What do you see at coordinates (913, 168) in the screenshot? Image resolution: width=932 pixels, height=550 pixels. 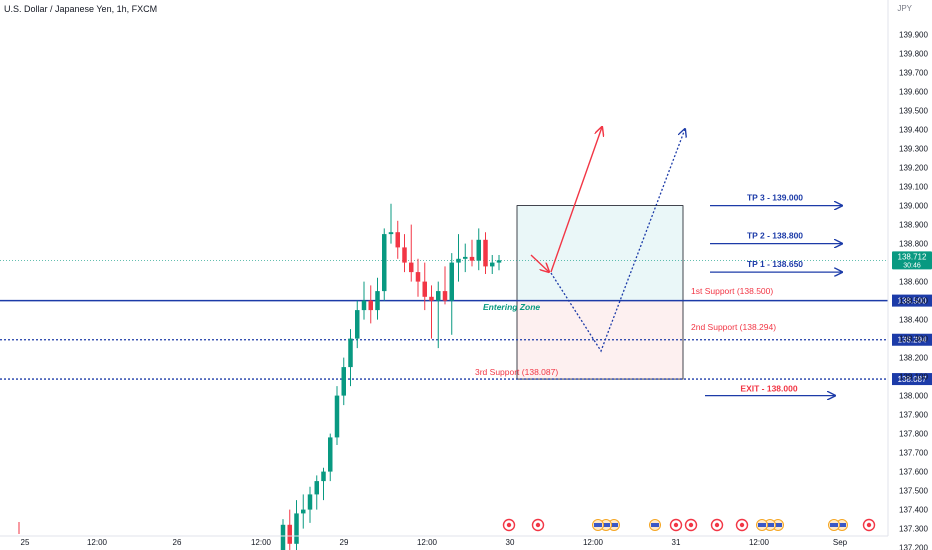 I see `price-tick-label: 139.200` at bounding box center [913, 168].